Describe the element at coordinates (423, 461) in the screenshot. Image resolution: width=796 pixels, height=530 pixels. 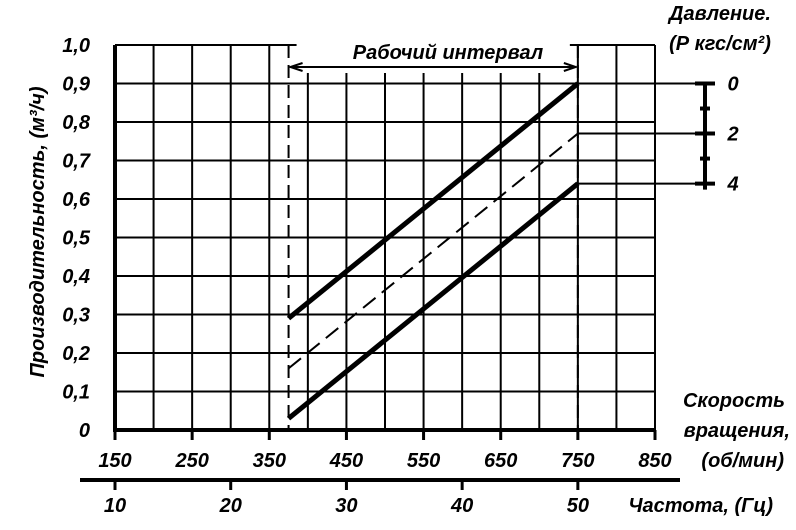
I see `x-tick-label: 550` at that location.